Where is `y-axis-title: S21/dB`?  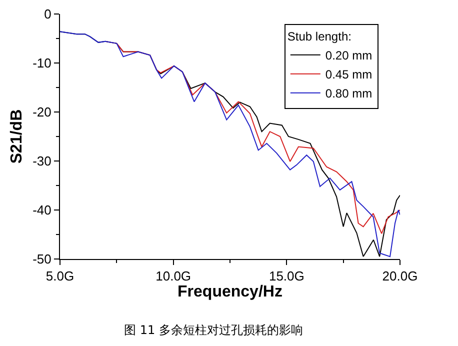 y-axis-title: S21/dB is located at coordinates (17, 136).